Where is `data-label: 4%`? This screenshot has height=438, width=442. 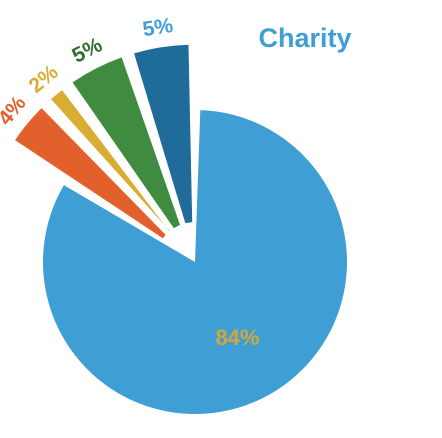 data-label: 4% is located at coordinates (15, 110).